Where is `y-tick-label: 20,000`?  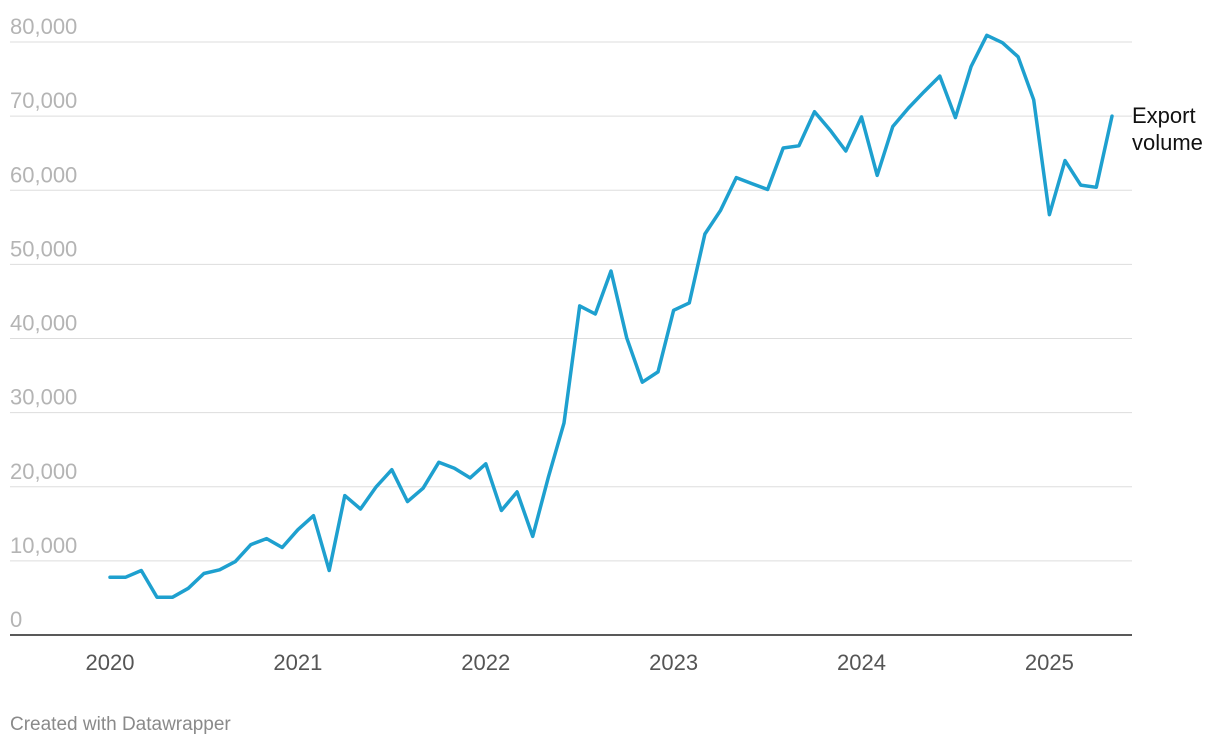
y-tick-label: 20,000 is located at coordinates (43, 471).